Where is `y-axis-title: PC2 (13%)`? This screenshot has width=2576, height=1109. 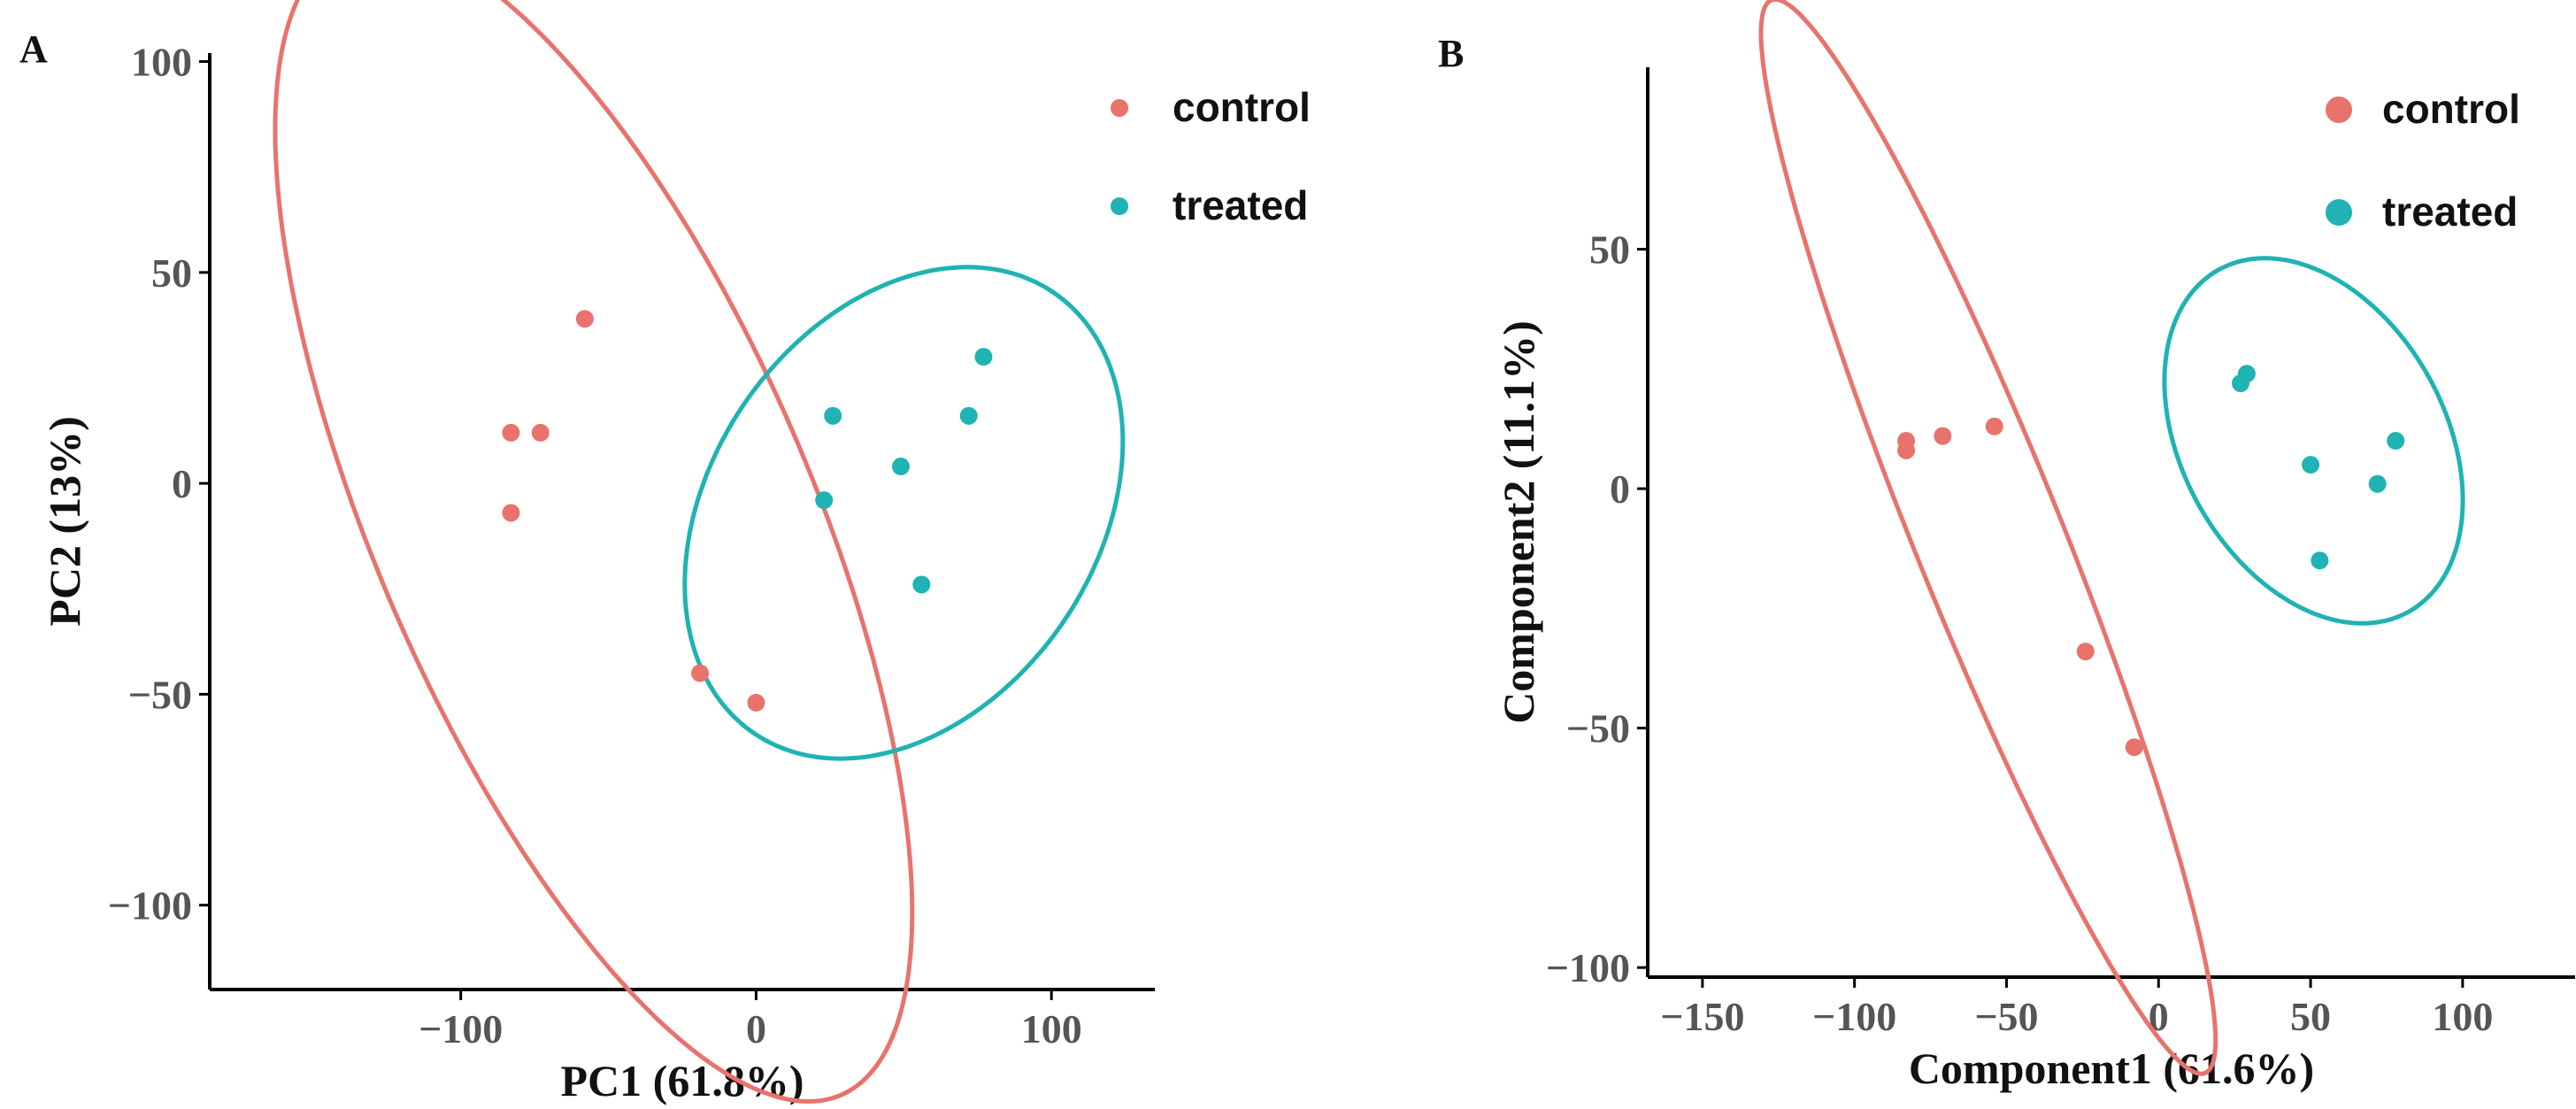 y-axis-title: PC2 (13%) is located at coordinates (64, 521).